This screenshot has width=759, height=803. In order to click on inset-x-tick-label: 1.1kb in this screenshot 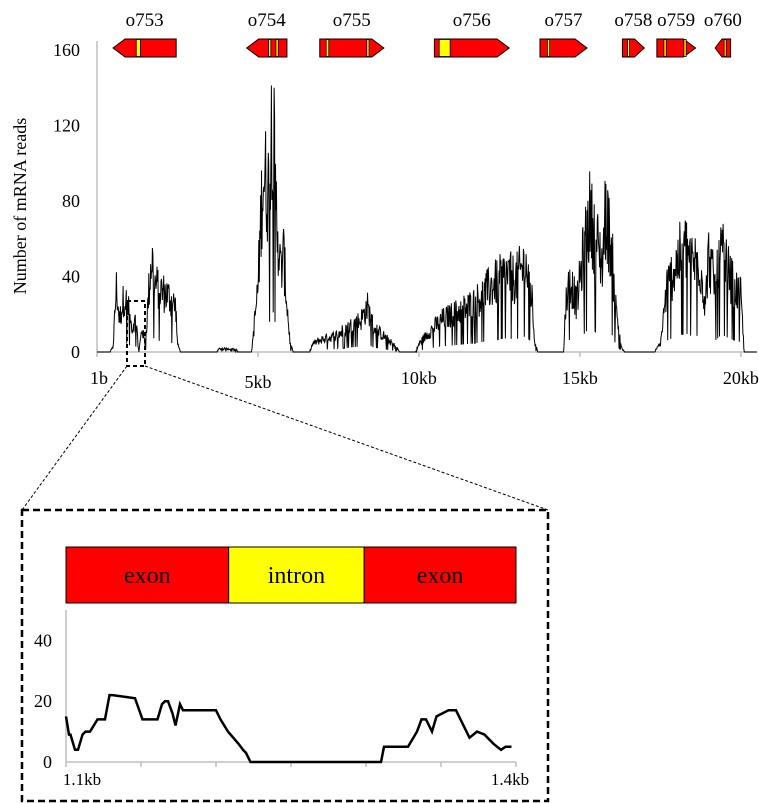, I will do `click(82, 779)`.